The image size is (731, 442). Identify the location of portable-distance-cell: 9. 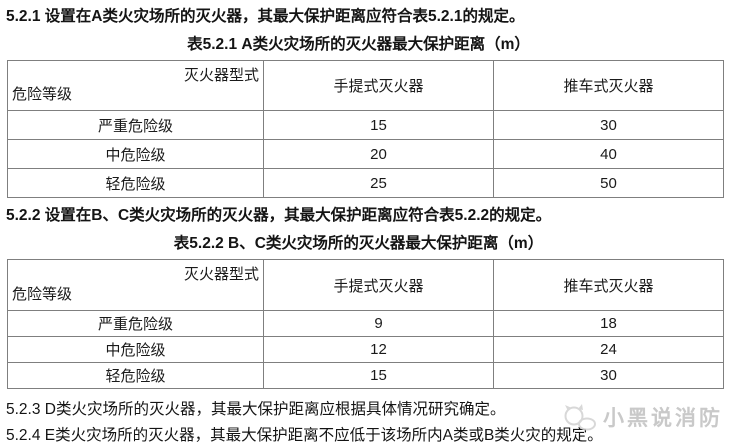
(378, 323).